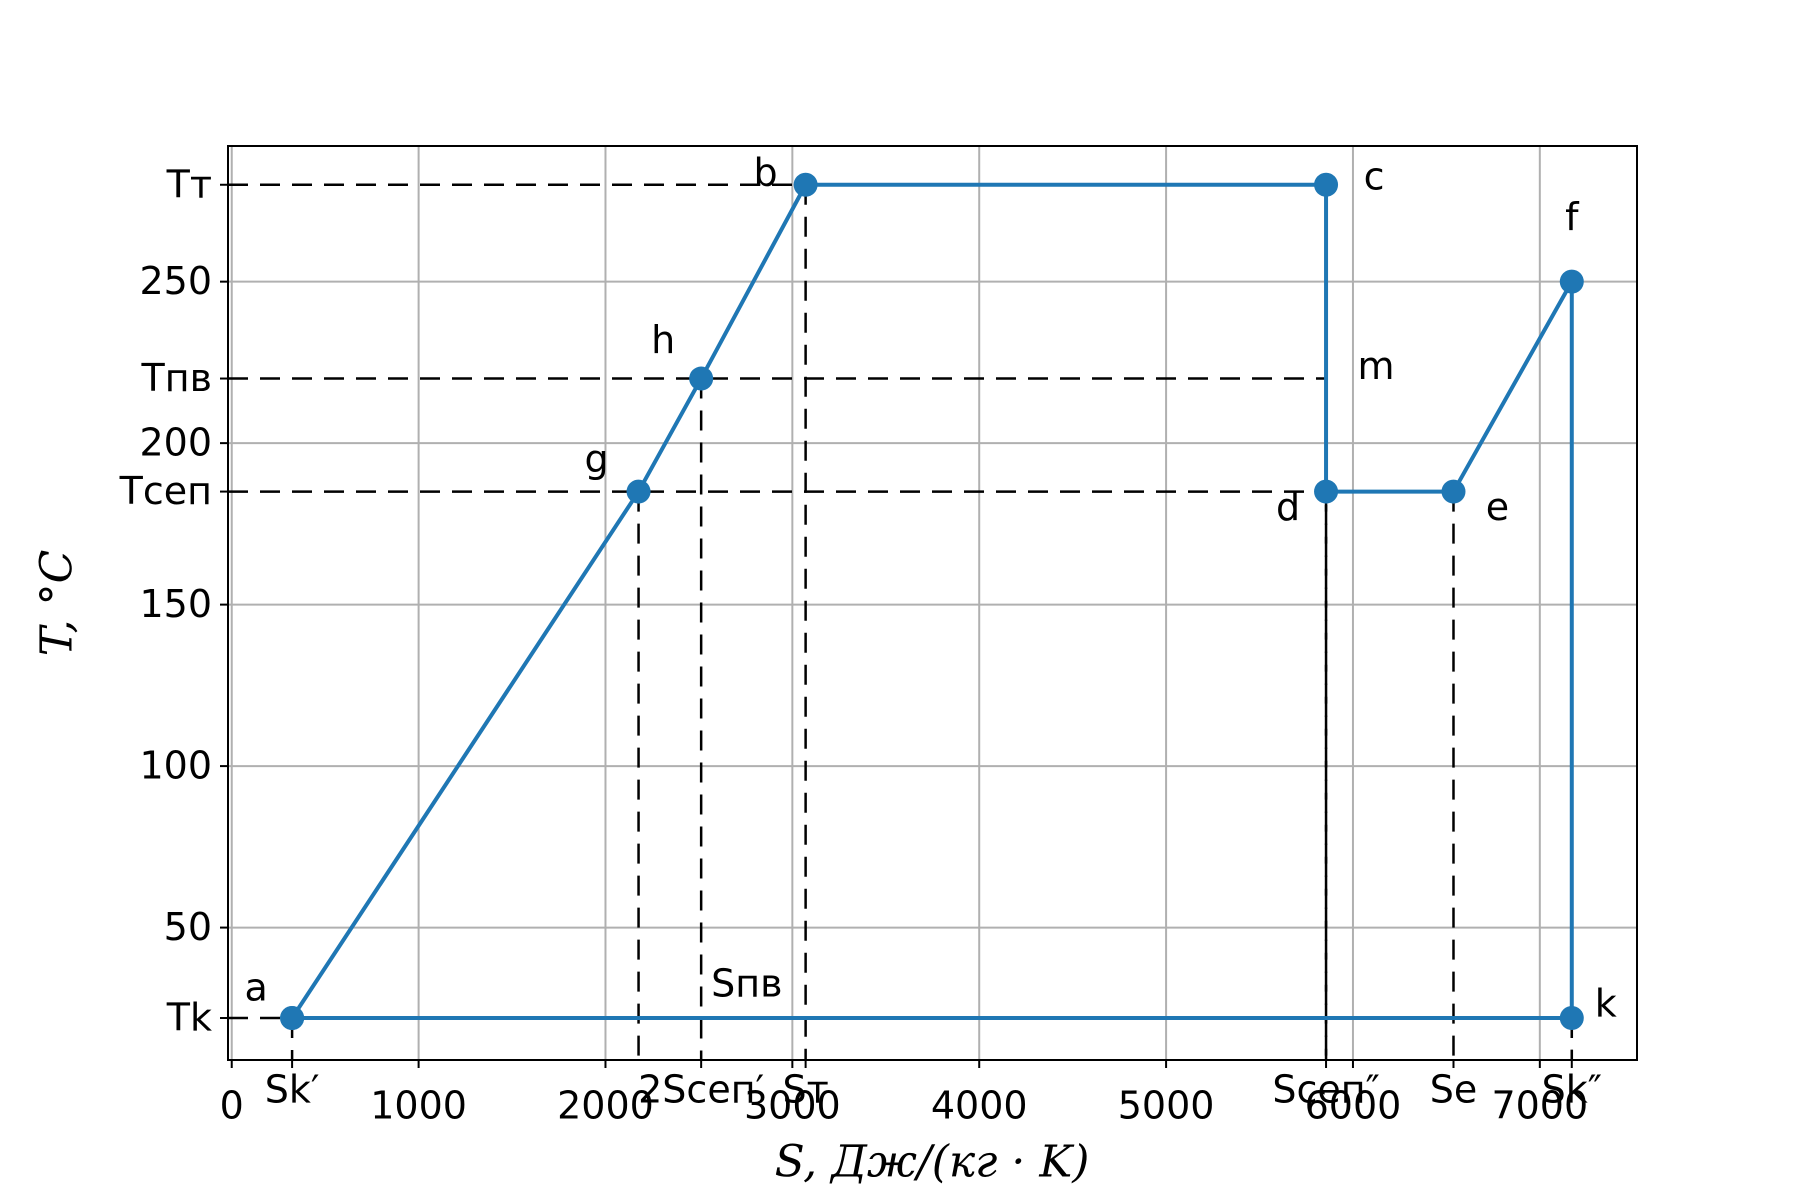  I want to click on y-tick-label: Tk, so click(189, 1018).